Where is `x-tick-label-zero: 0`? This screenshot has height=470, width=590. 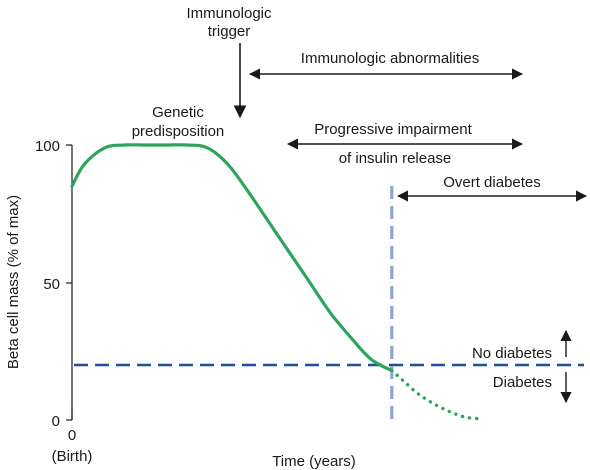
x-tick-label-zero: 0 is located at coordinates (72, 435).